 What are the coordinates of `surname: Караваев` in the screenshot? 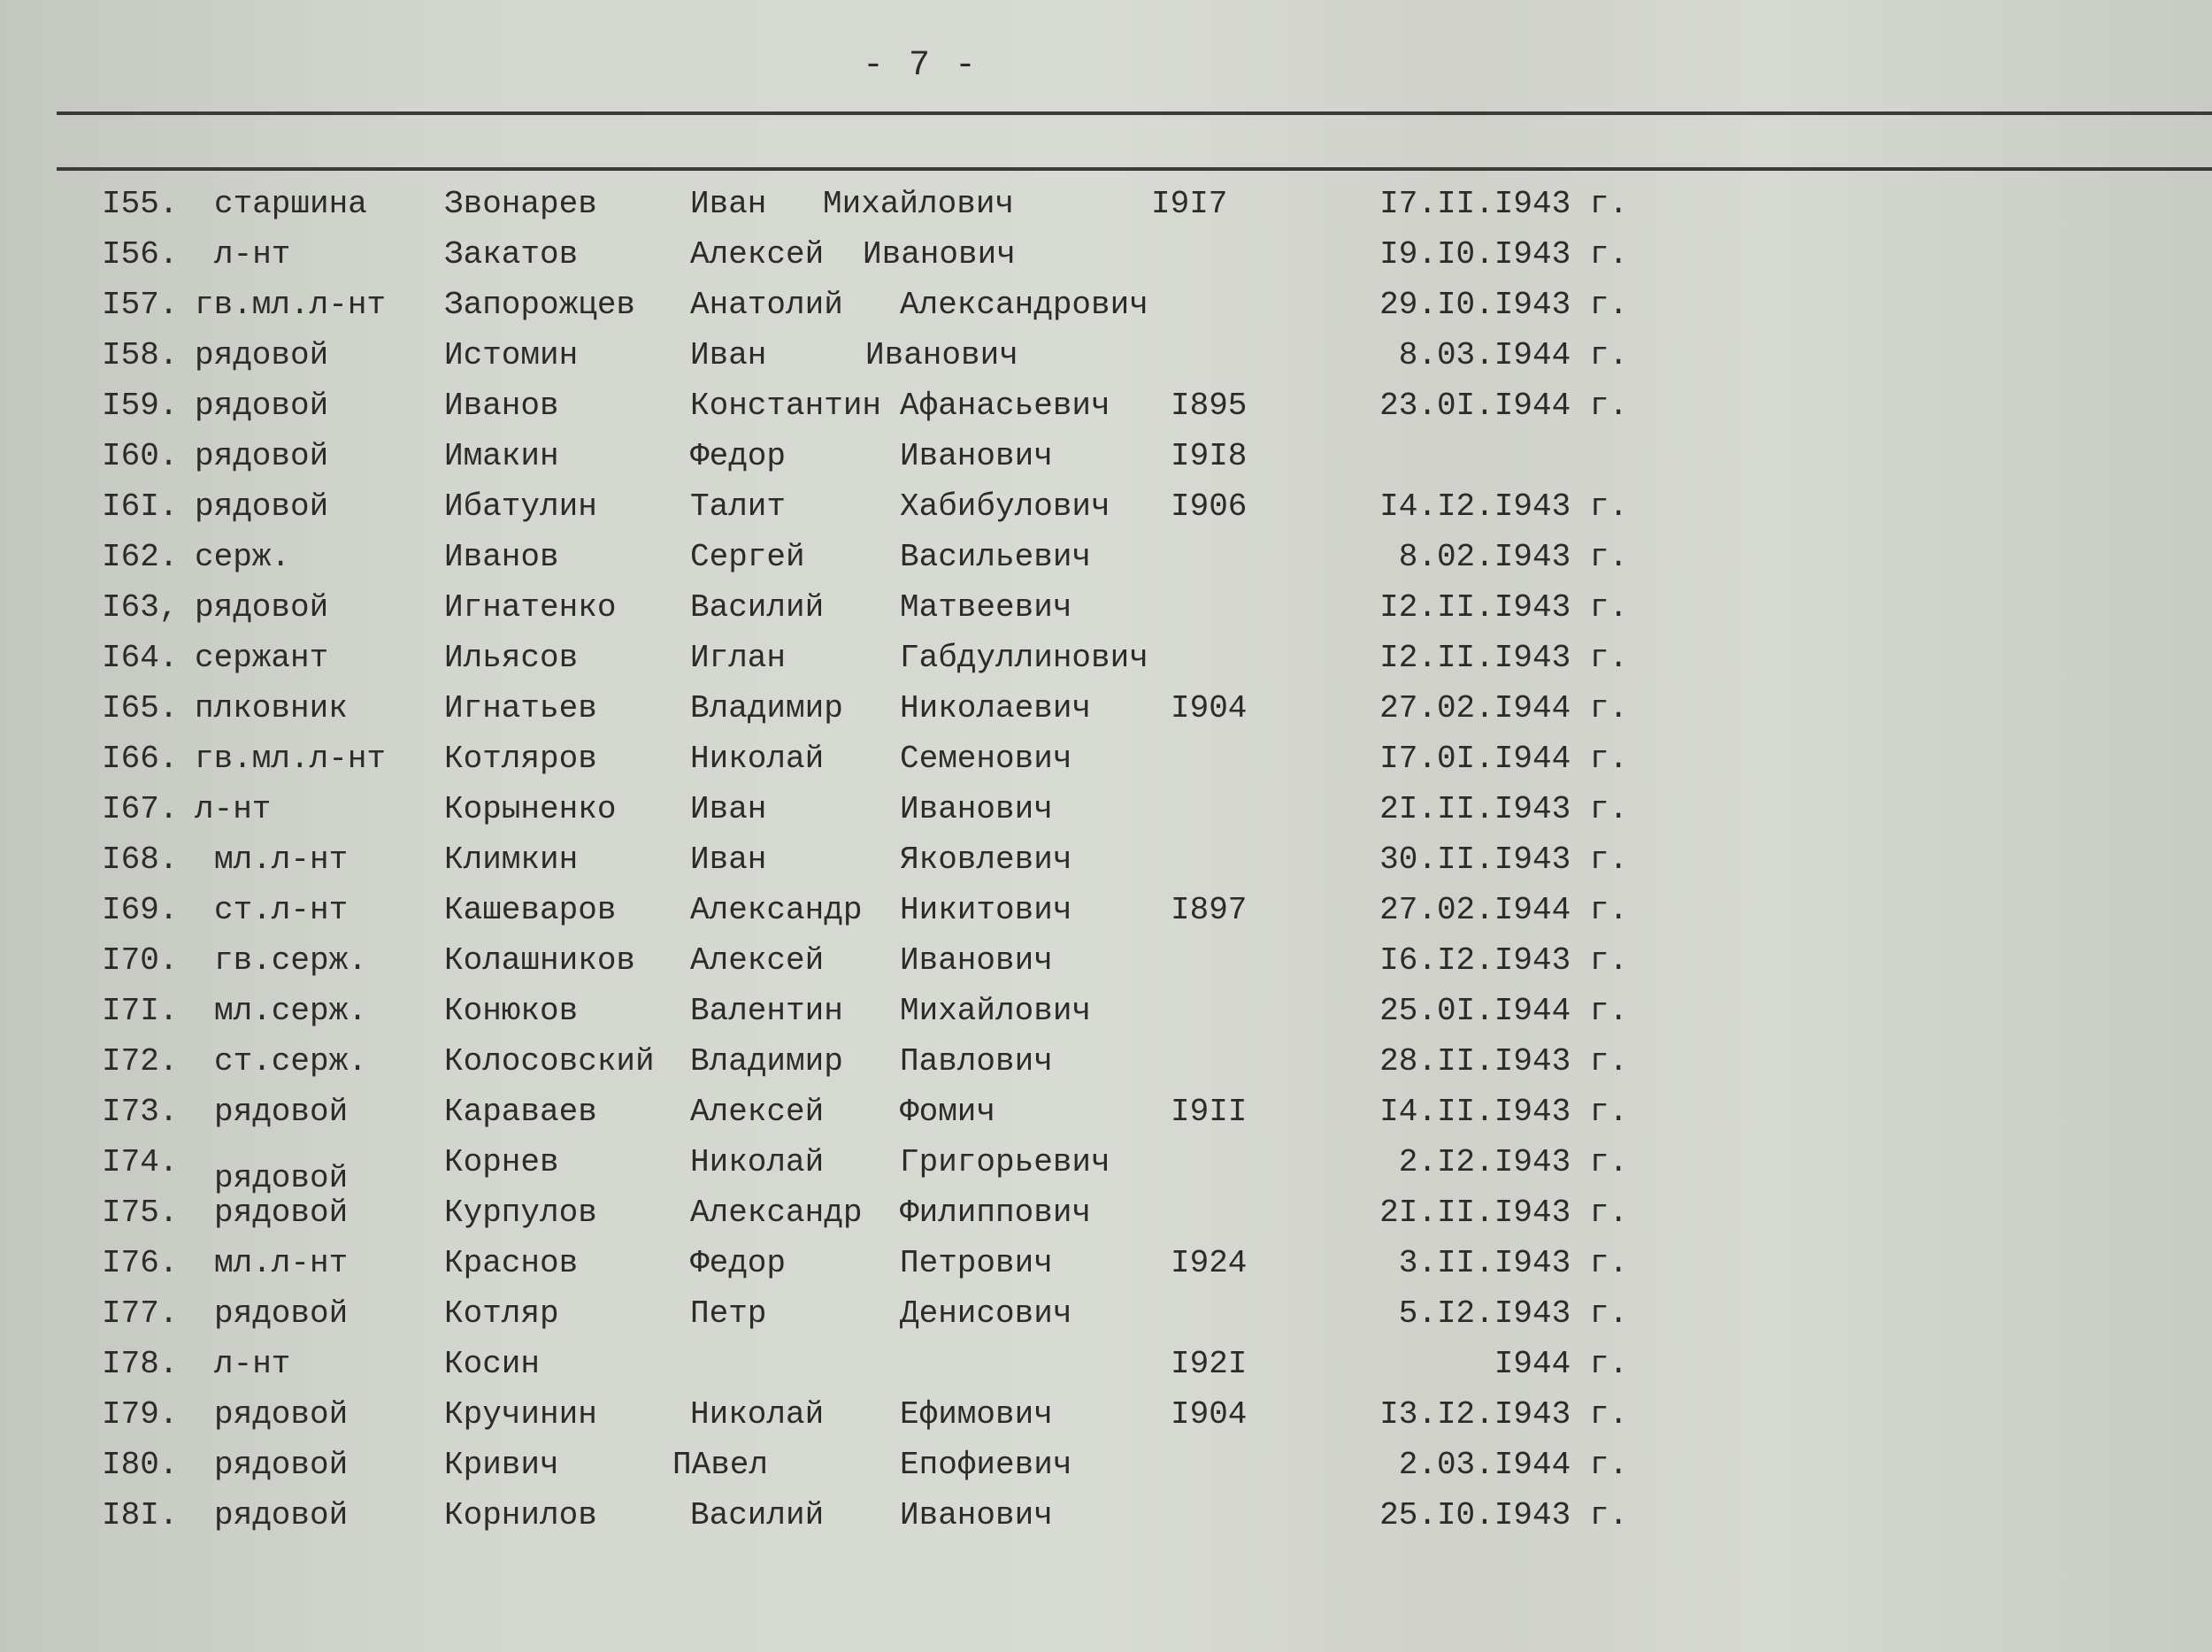 It's located at (521, 1112).